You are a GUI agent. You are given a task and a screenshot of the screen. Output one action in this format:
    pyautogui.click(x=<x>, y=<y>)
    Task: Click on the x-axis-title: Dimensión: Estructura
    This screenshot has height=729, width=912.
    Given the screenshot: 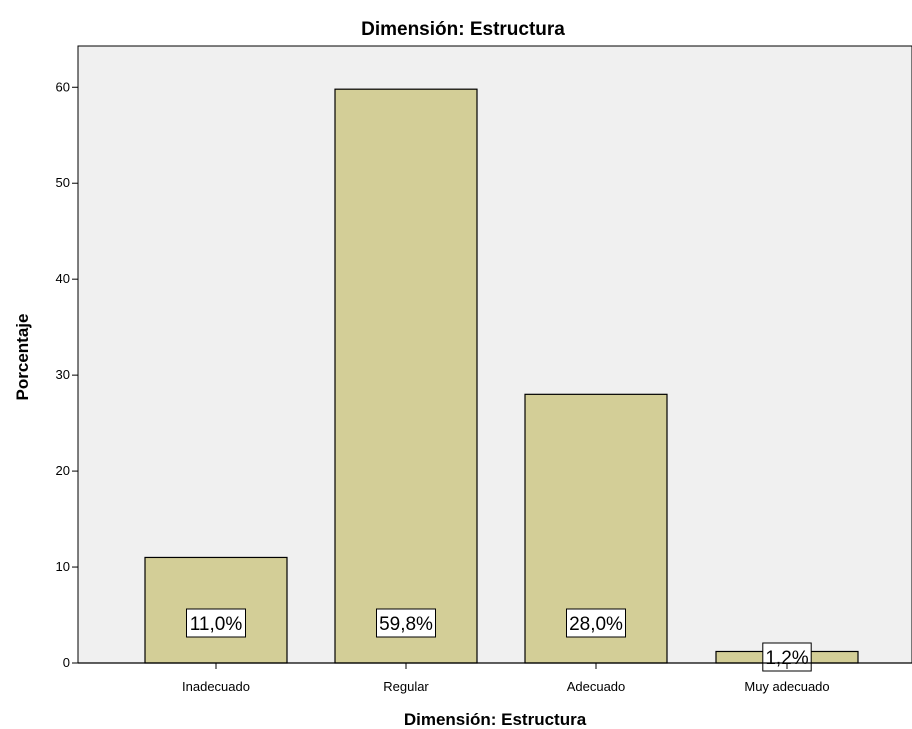 What is the action you would take?
    pyautogui.click(x=495, y=719)
    